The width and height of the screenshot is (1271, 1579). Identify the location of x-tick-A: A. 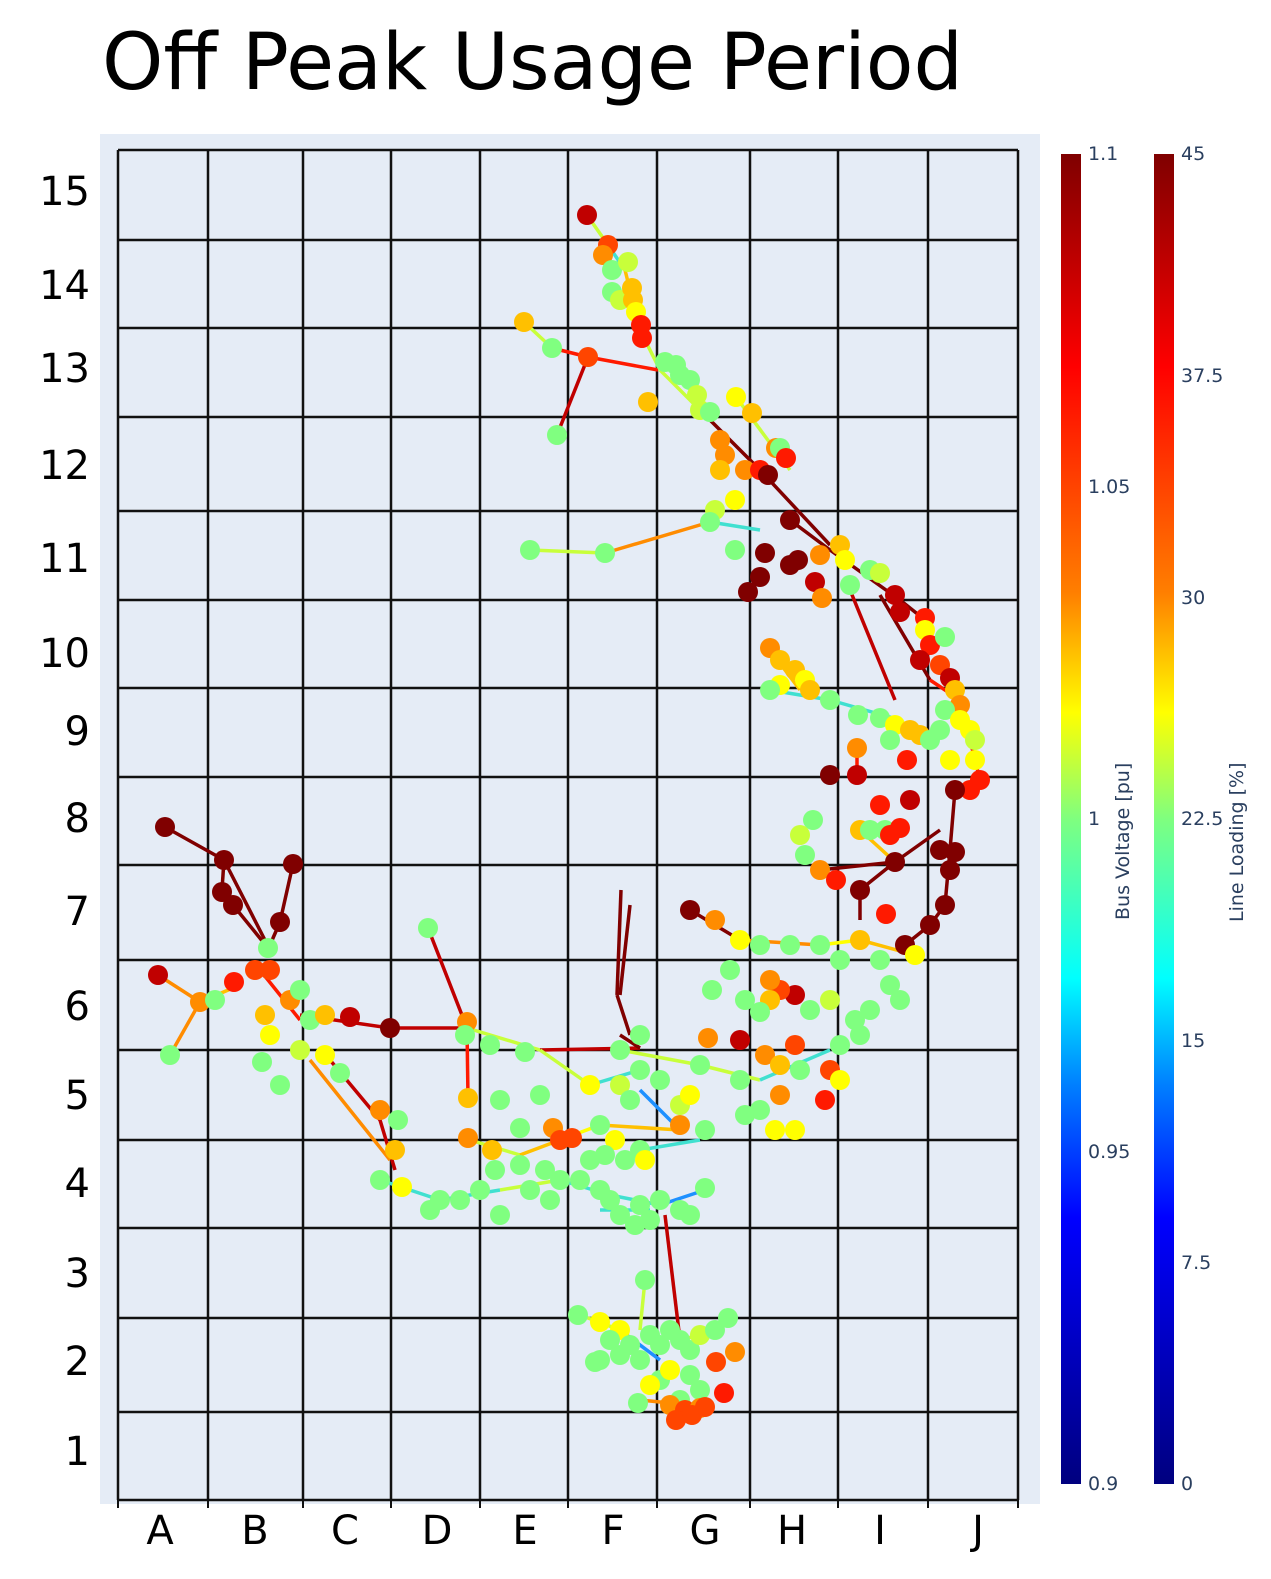
(160, 1531).